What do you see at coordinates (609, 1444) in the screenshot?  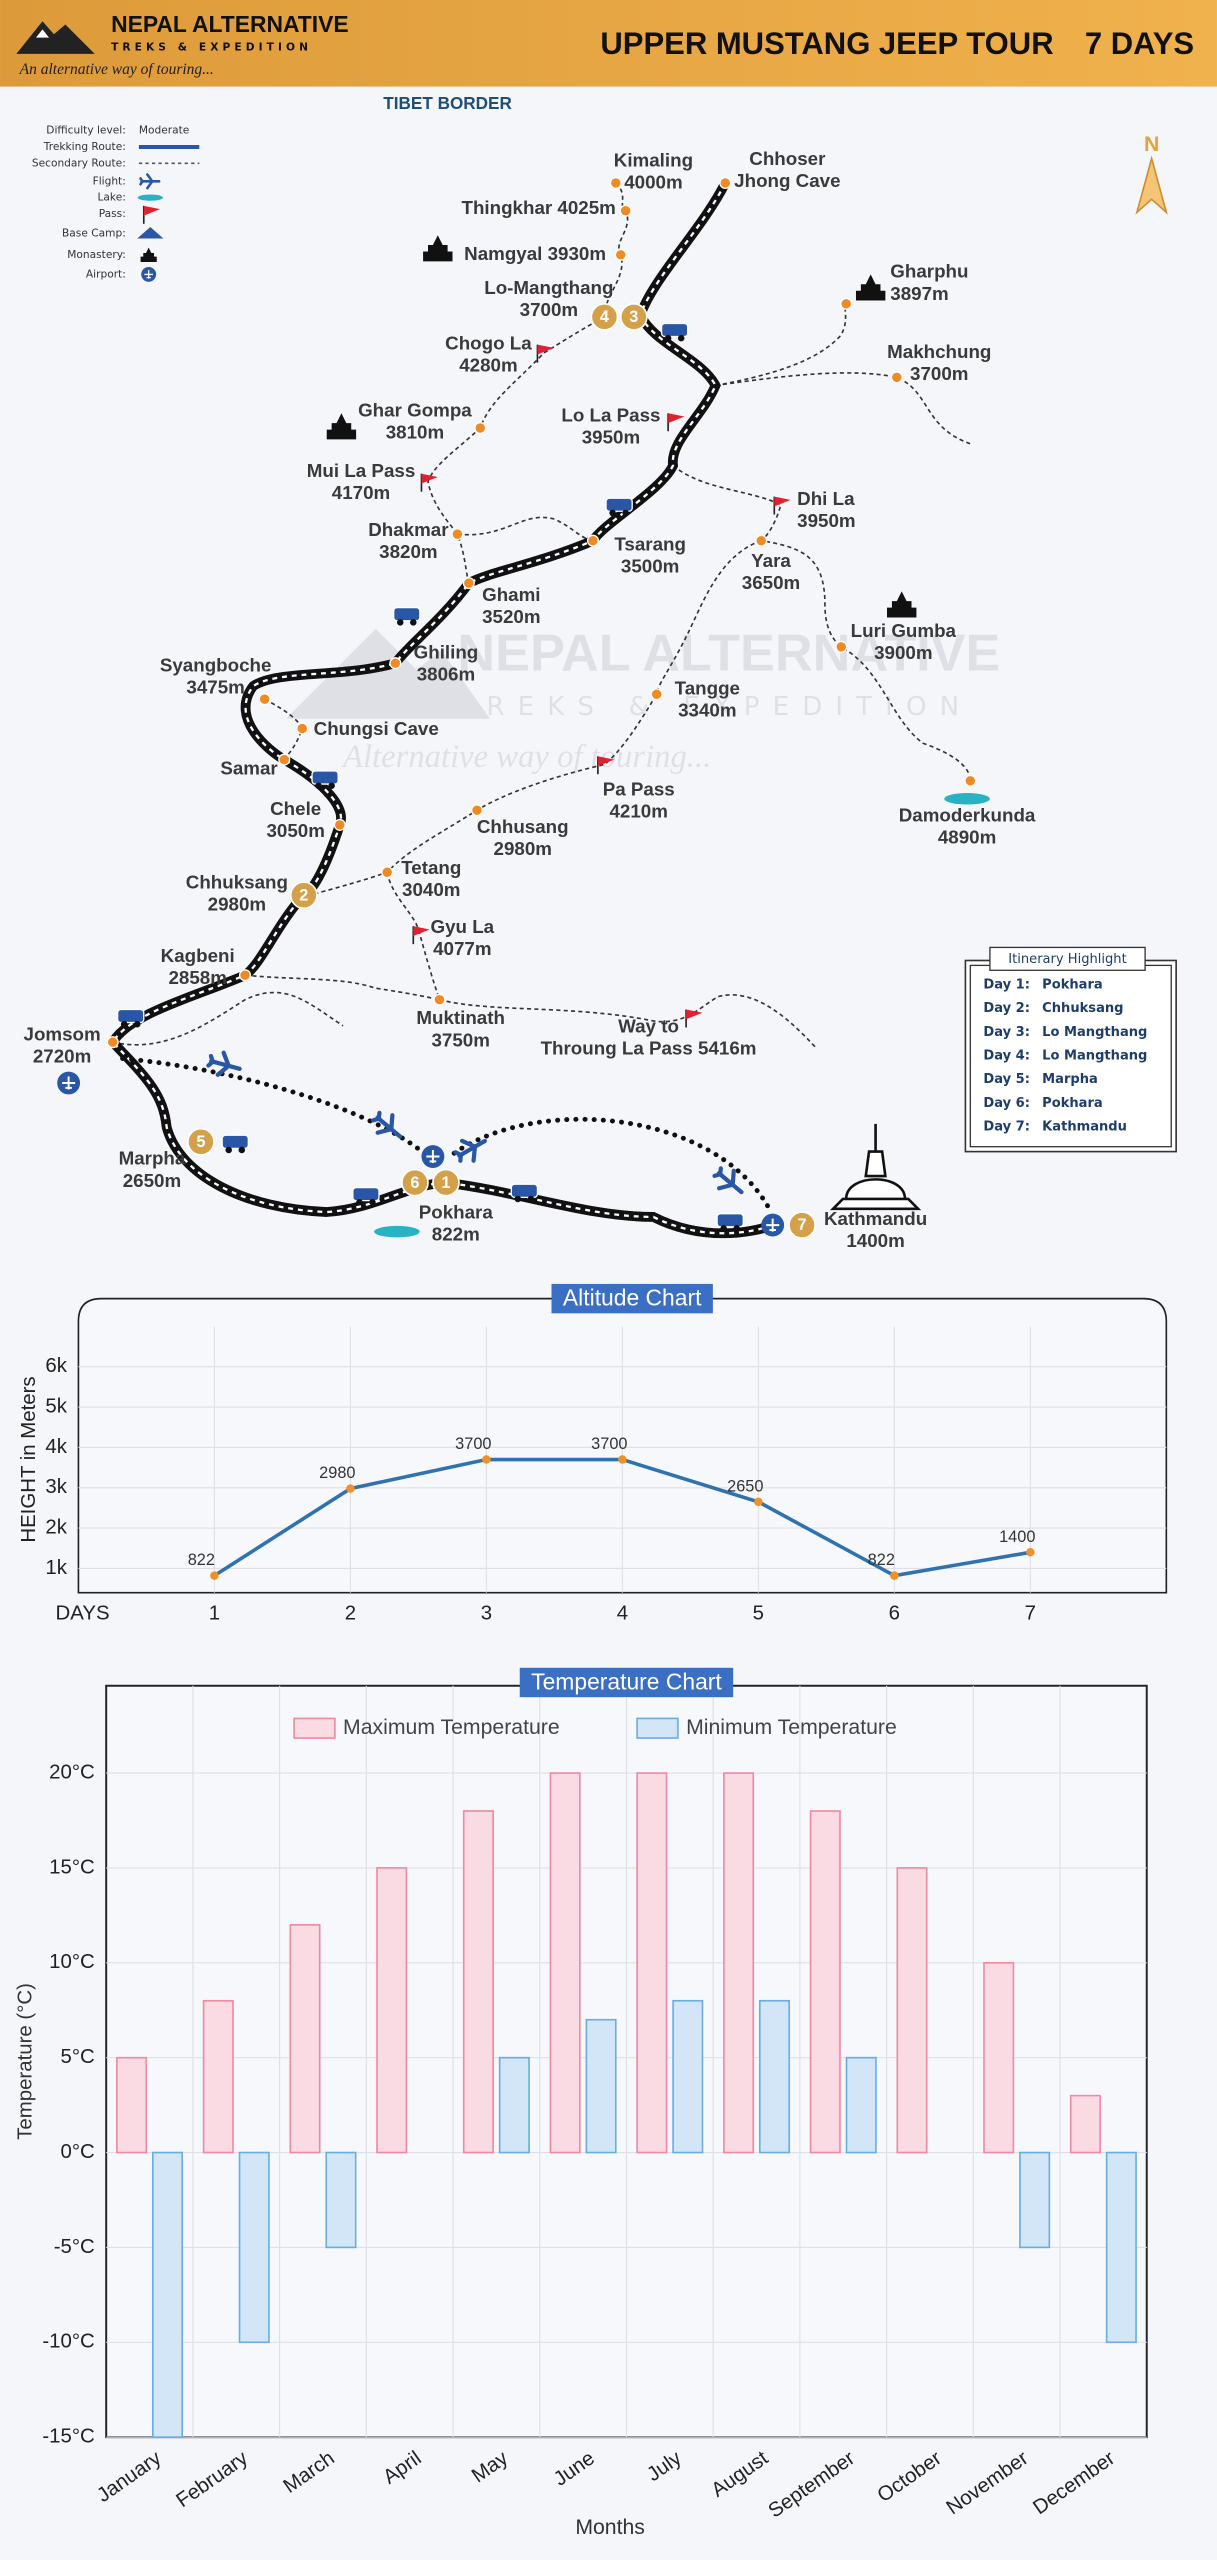 I see `data-label: 3700` at bounding box center [609, 1444].